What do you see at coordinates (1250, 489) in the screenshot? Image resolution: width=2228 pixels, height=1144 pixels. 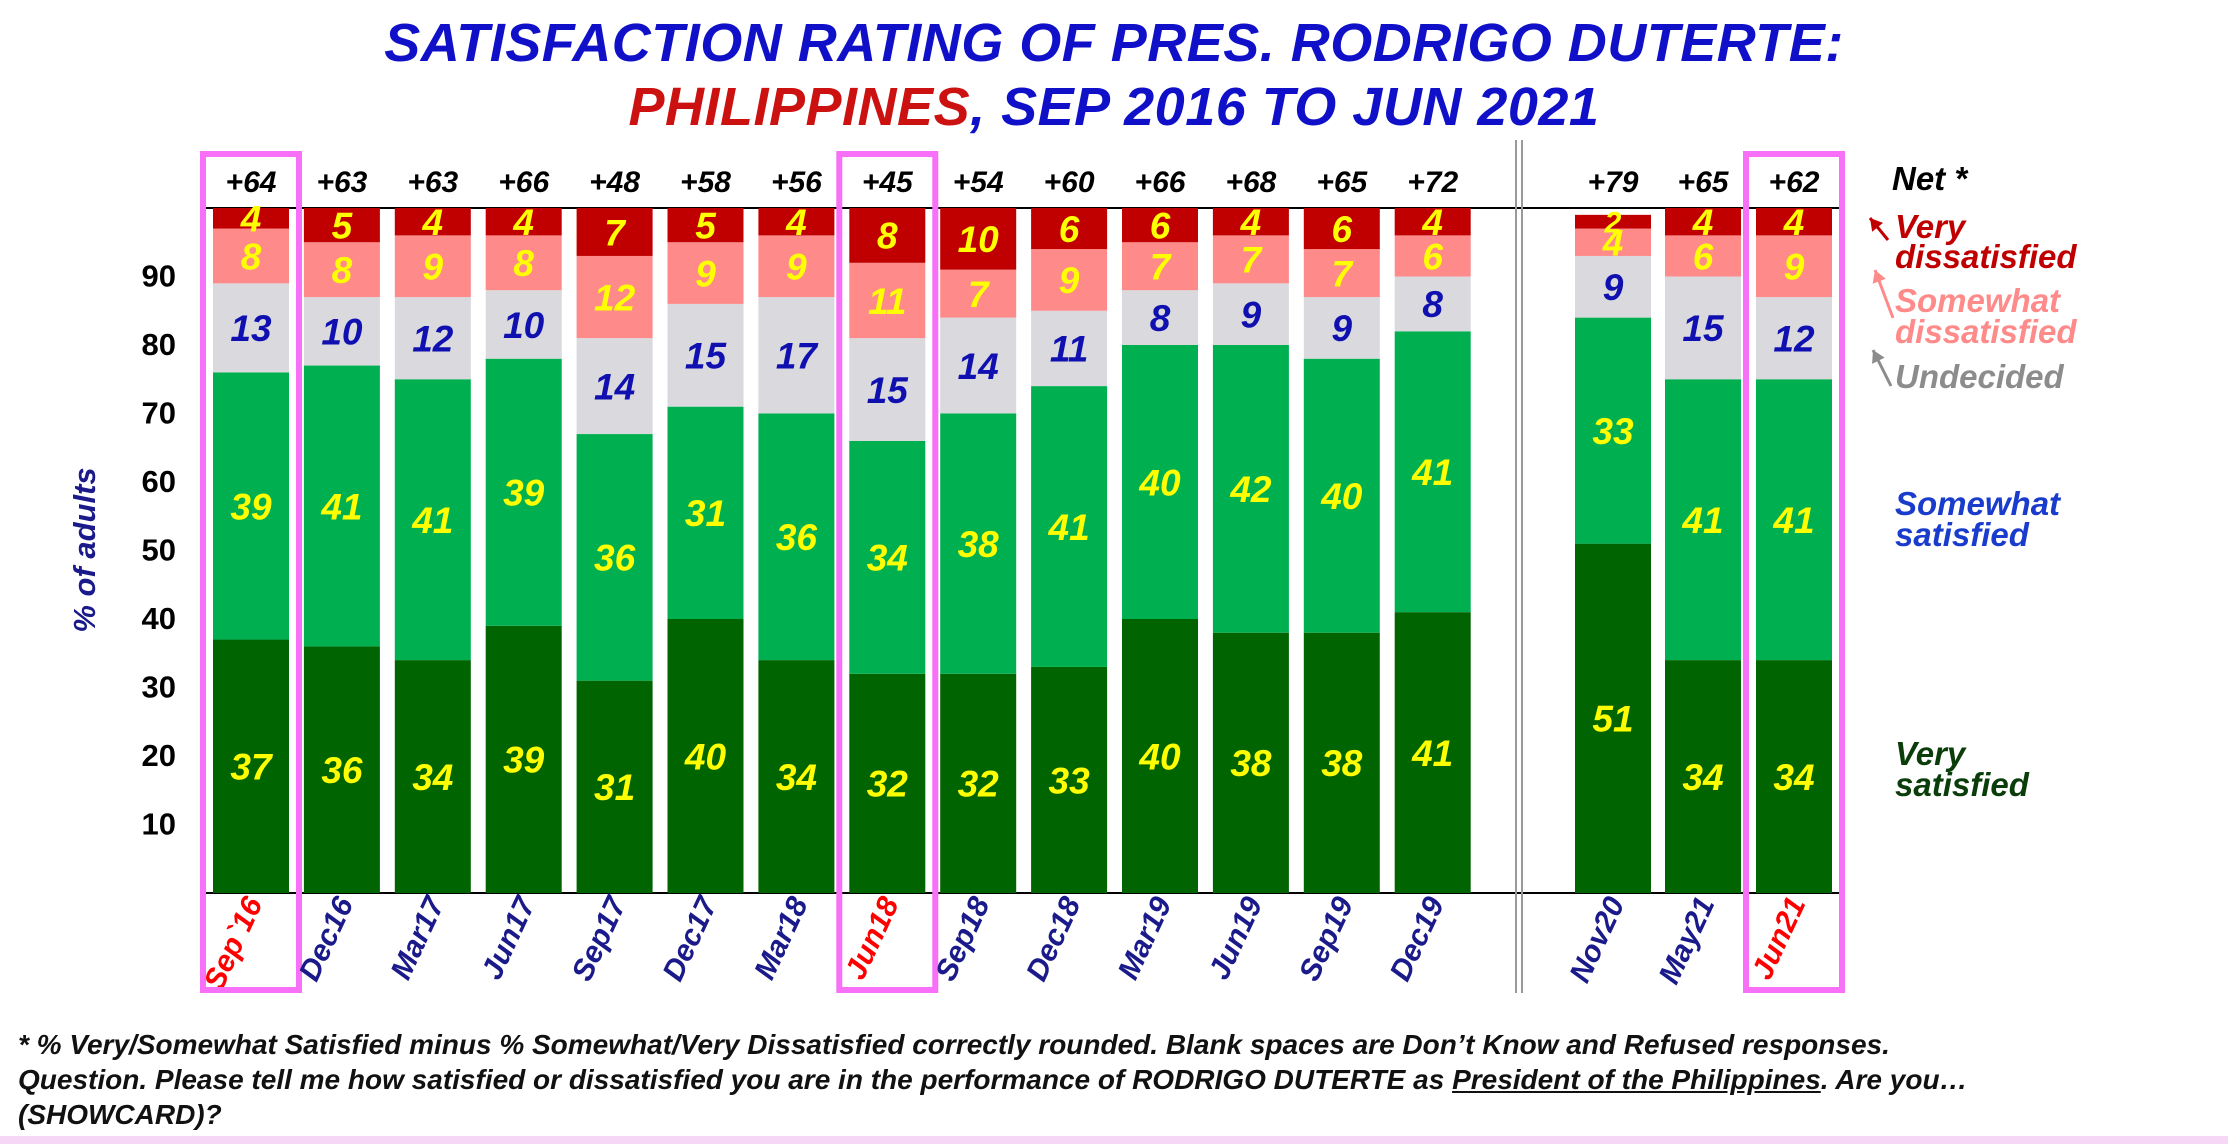 I see `bar-value-label: 42` at bounding box center [1250, 489].